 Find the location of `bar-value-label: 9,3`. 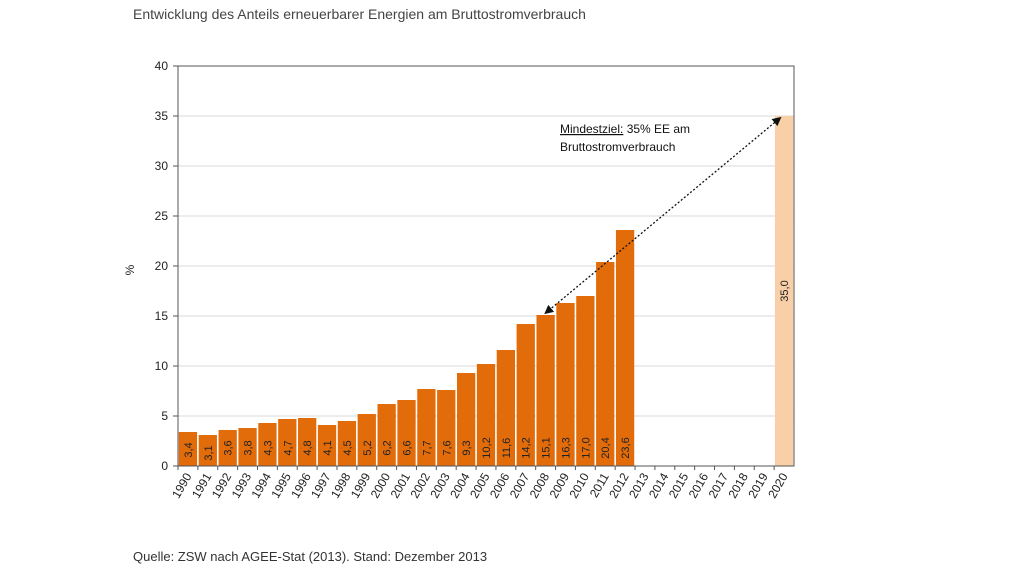

bar-value-label: 9,3 is located at coordinates (467, 447).